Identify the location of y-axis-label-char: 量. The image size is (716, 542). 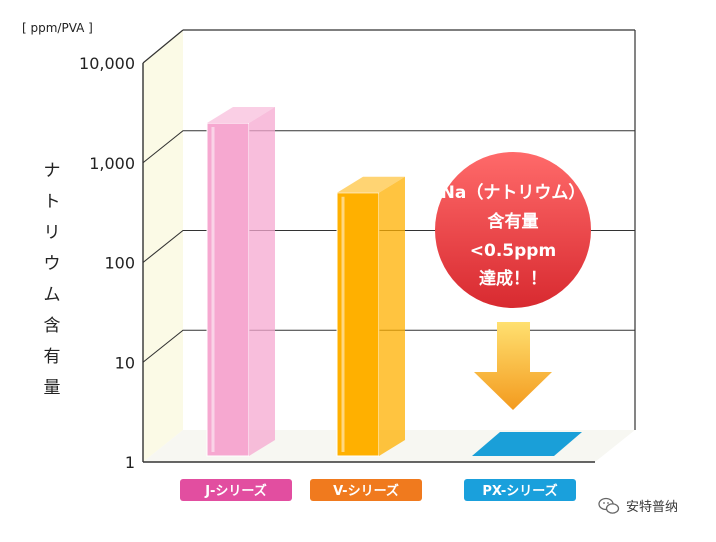
(52, 388).